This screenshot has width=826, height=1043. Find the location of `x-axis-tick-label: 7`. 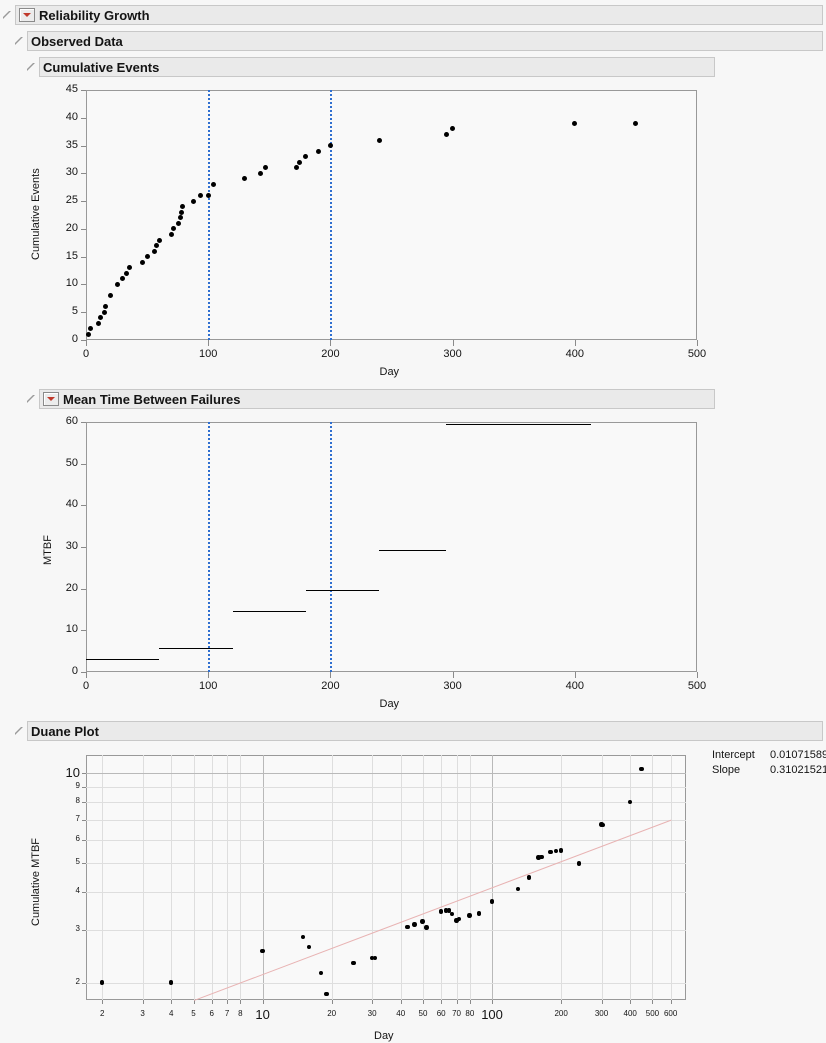

x-axis-tick-label: 7 is located at coordinates (227, 1013).